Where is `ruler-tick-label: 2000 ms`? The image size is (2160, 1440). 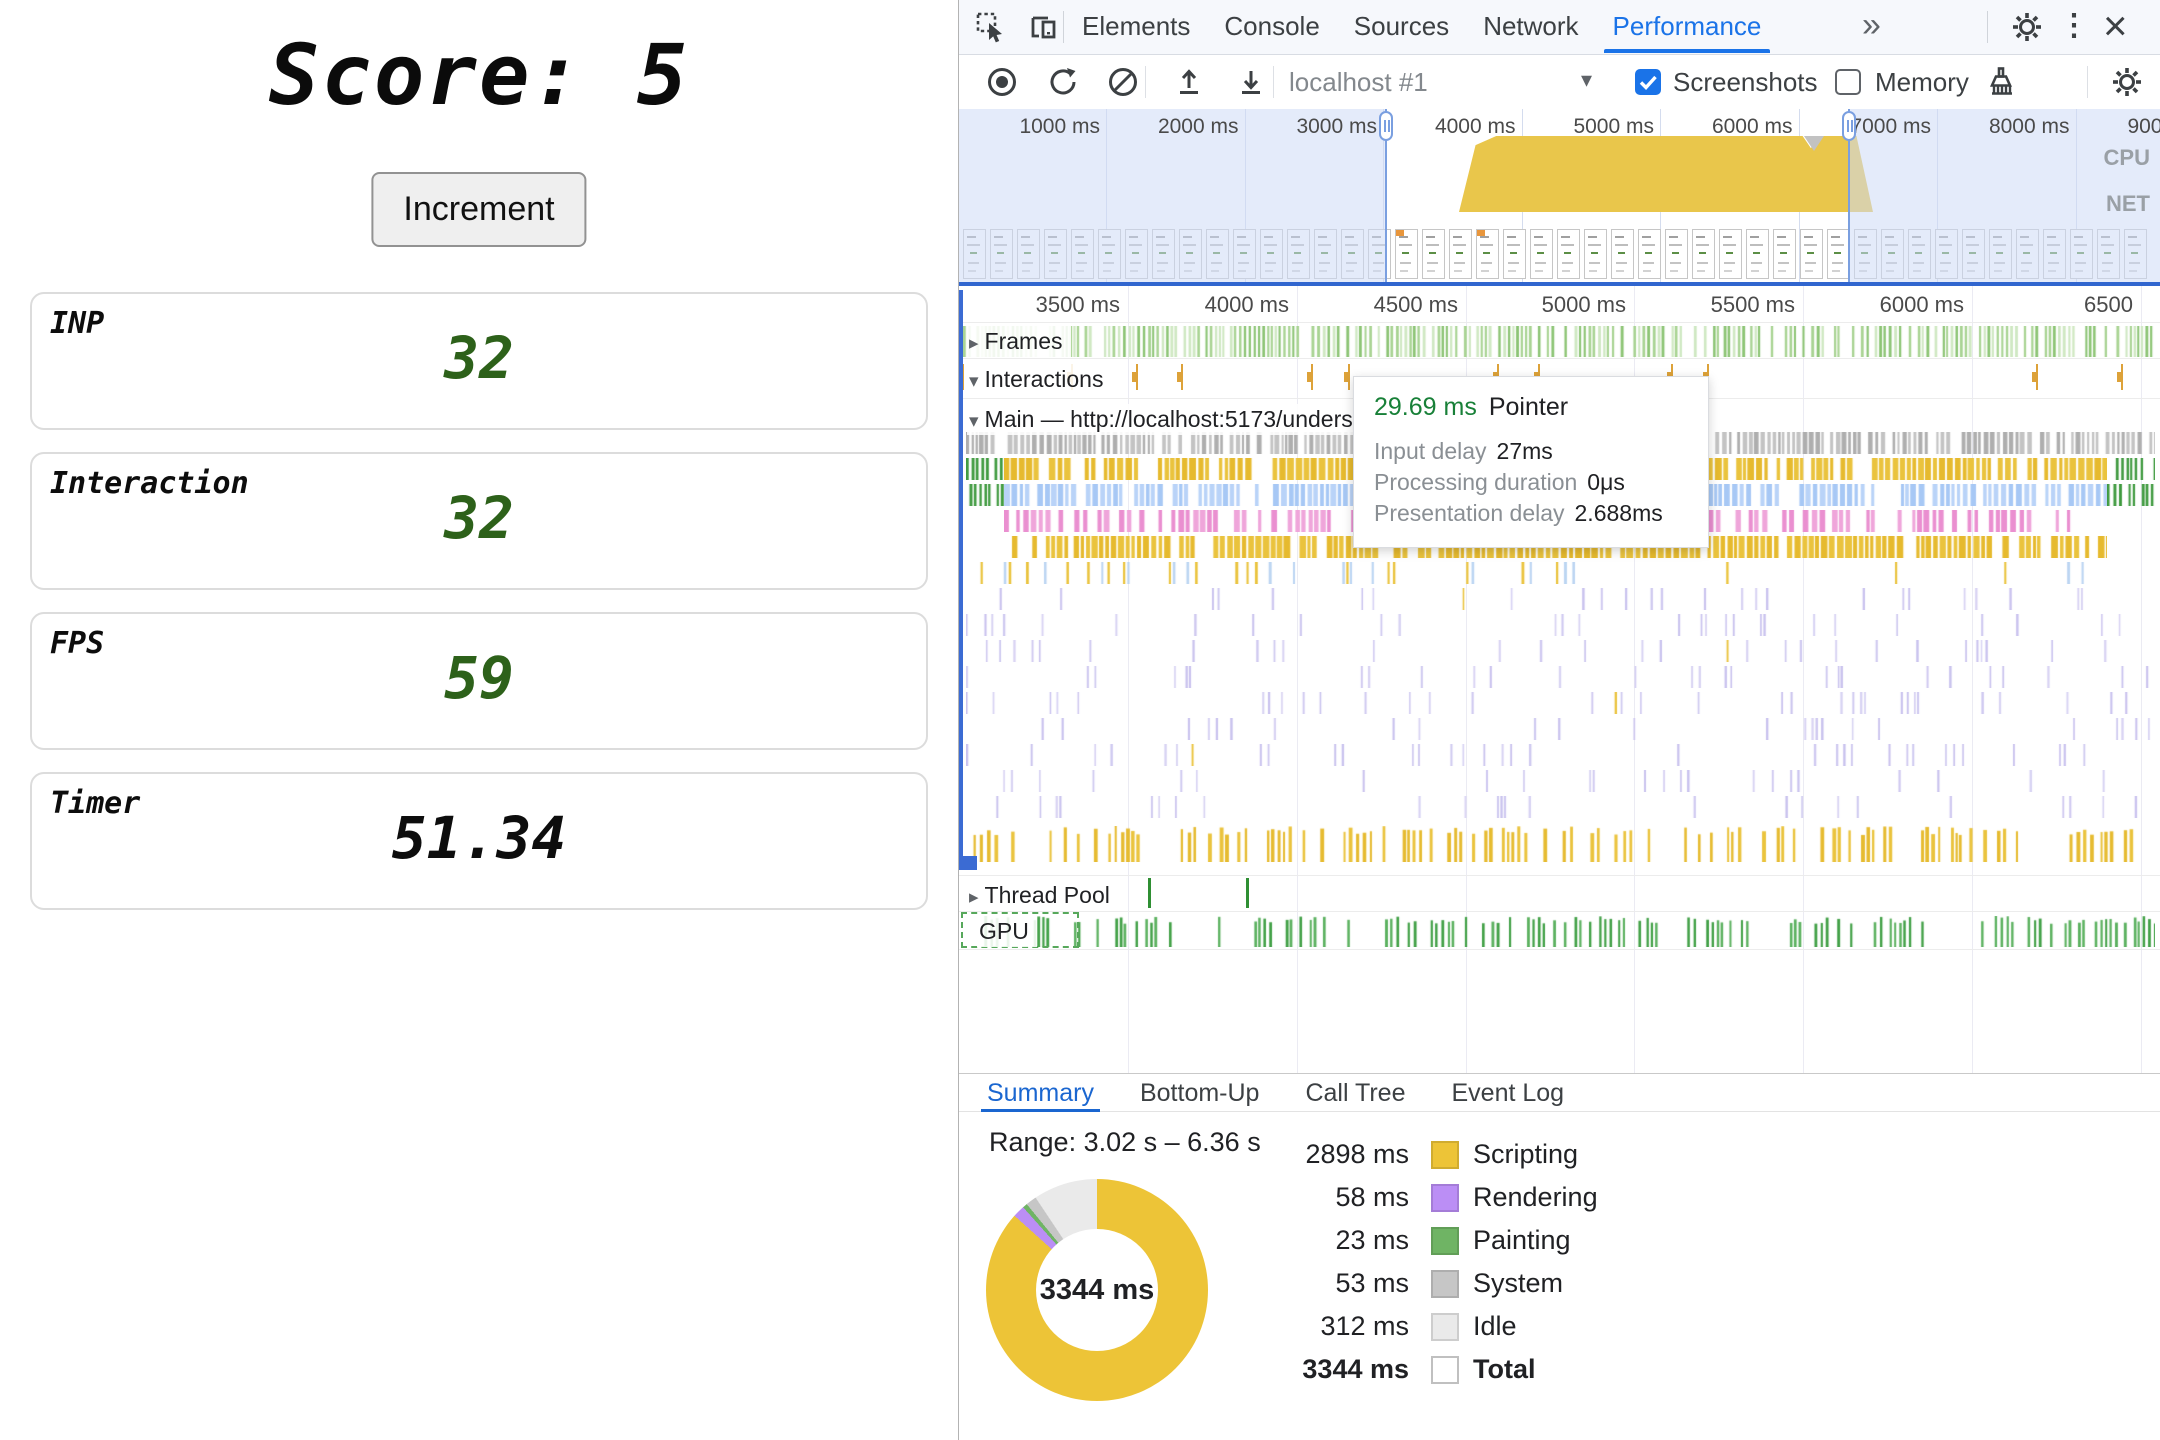 ruler-tick-label: 2000 ms is located at coordinates (1198, 126).